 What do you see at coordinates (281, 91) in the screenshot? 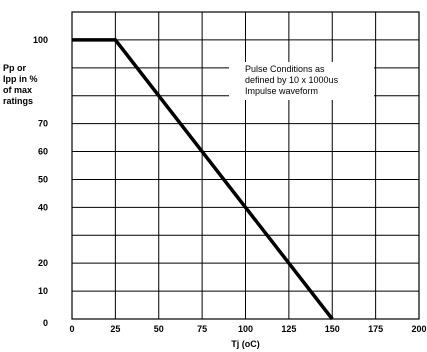
I see `note-text-line: Impulse waveform` at bounding box center [281, 91].